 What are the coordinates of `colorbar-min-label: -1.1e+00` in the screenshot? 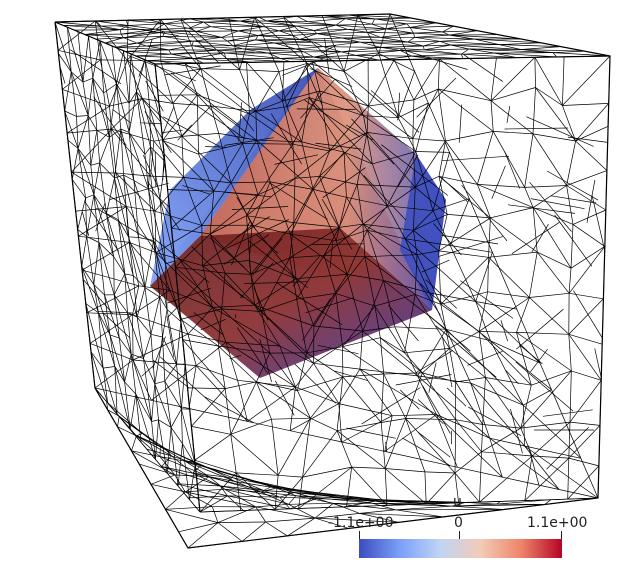 It's located at (361, 523).